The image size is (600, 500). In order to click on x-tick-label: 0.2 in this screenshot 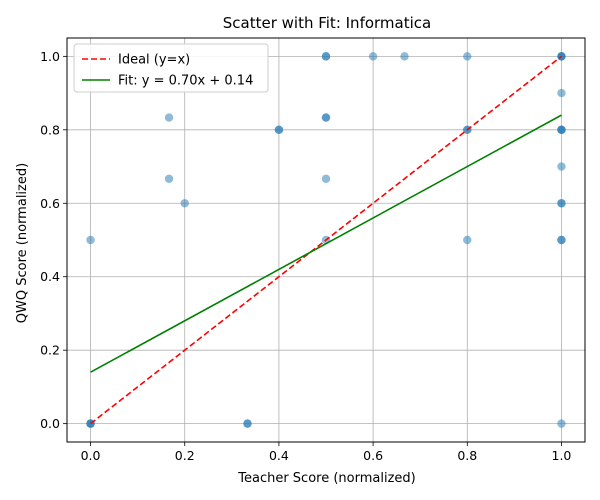, I will do `click(185, 455)`.